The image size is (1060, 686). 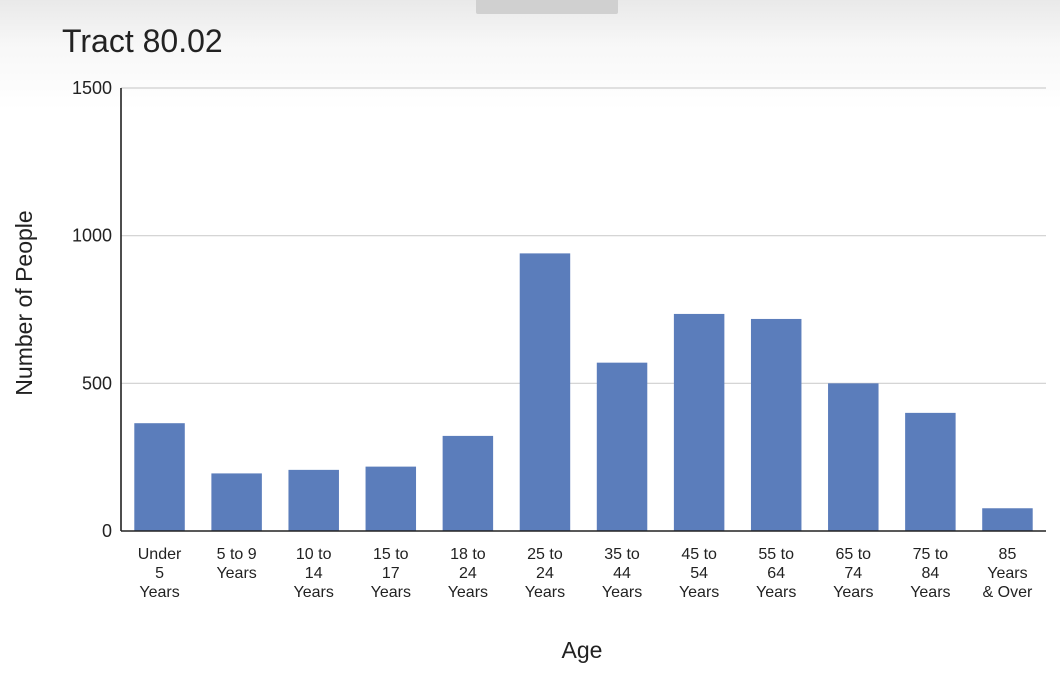 I want to click on x-axis-label: Age, so click(x=582, y=650).